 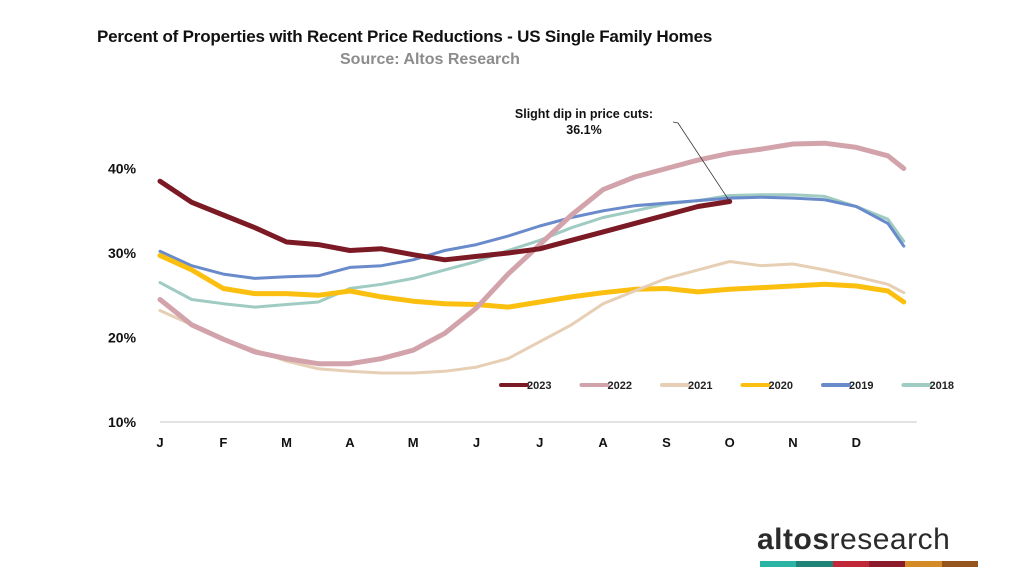 I want to click on x-tick-label: S, so click(x=666, y=442).